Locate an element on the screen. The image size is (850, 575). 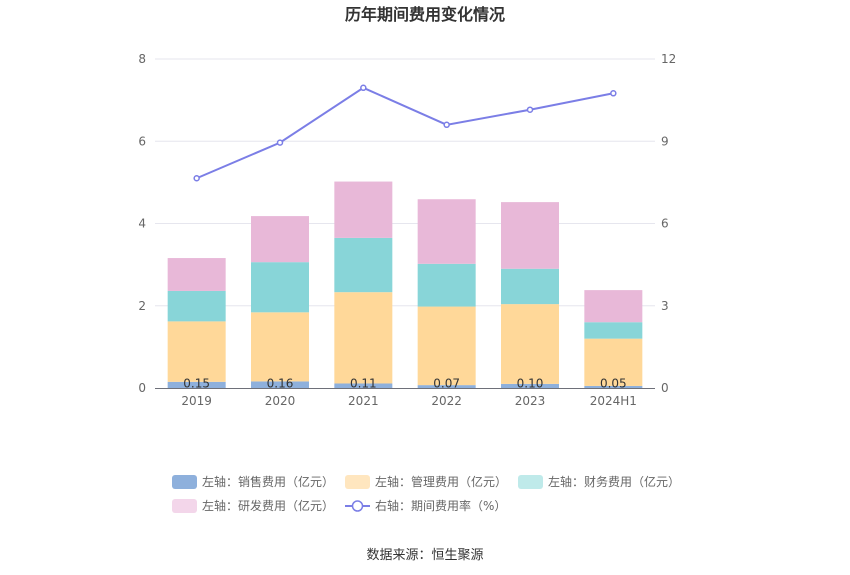
bar-data-label: 0.10 is located at coordinates (530, 384).